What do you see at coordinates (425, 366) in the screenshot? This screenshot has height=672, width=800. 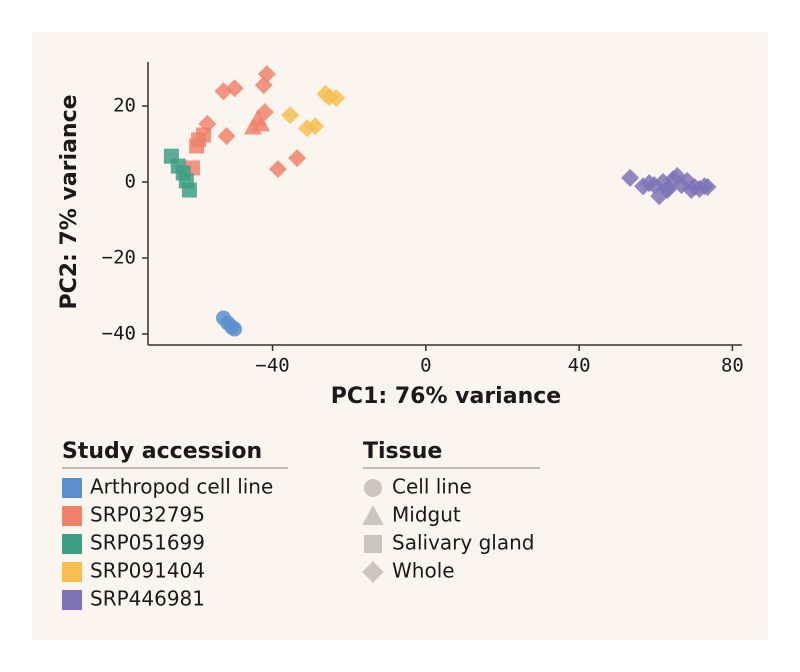 I see `x-tick-label: 0` at bounding box center [425, 366].